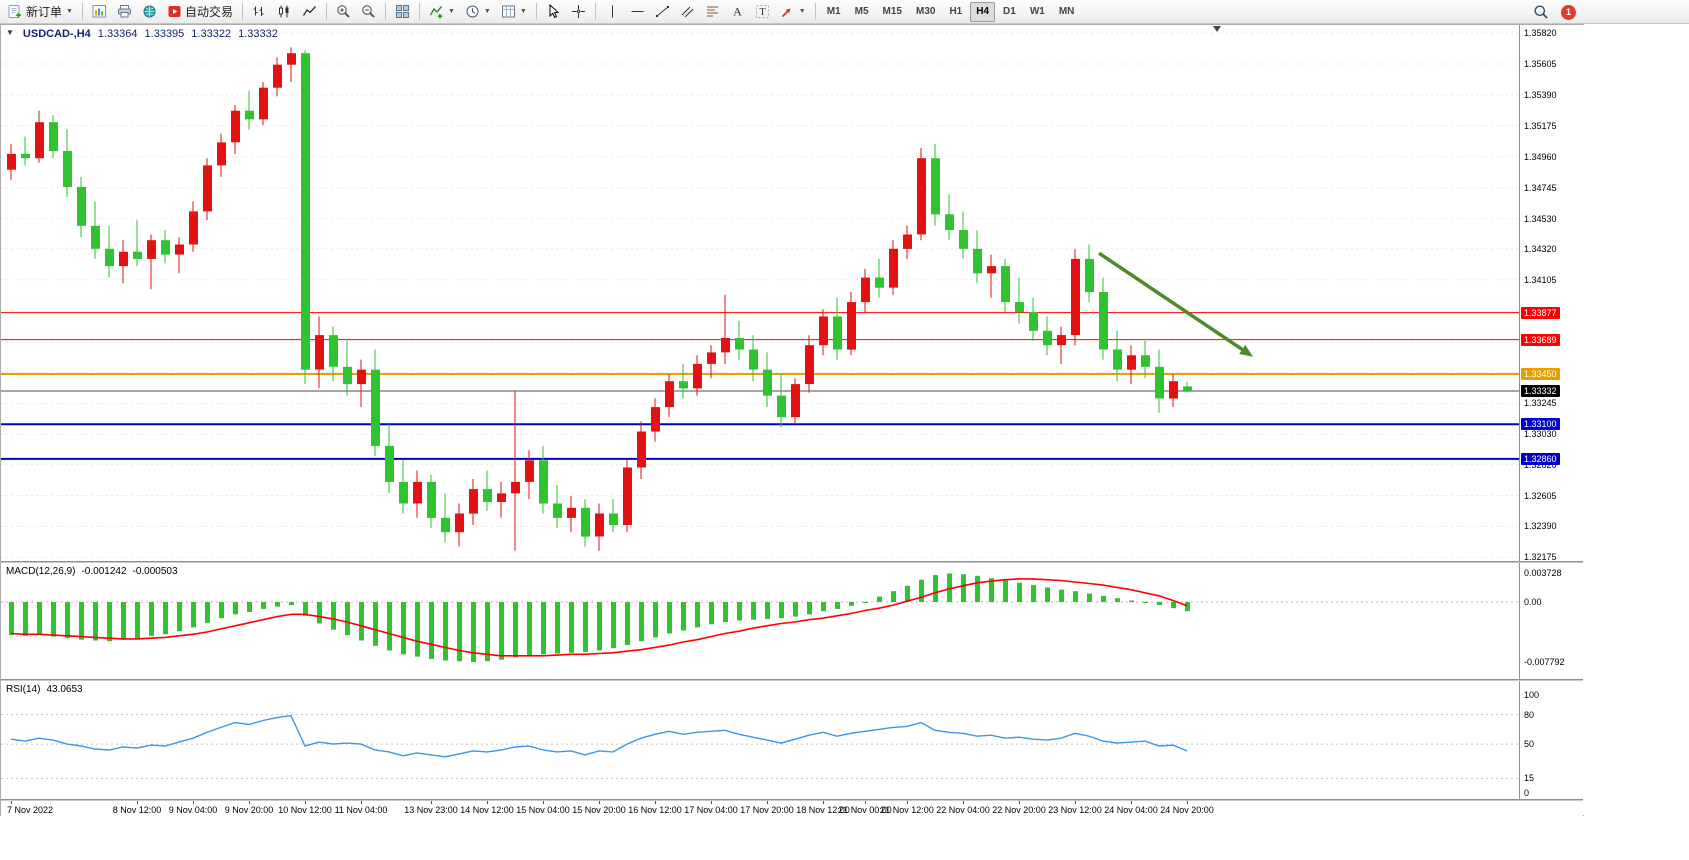  I want to click on notification-badge: 1, so click(1568, 12).